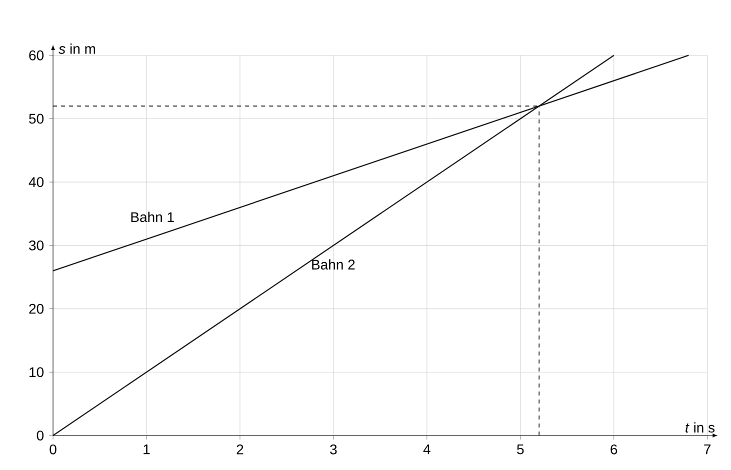  What do you see at coordinates (700, 427) in the screenshot?
I see `x-axis-title: t in s` at bounding box center [700, 427].